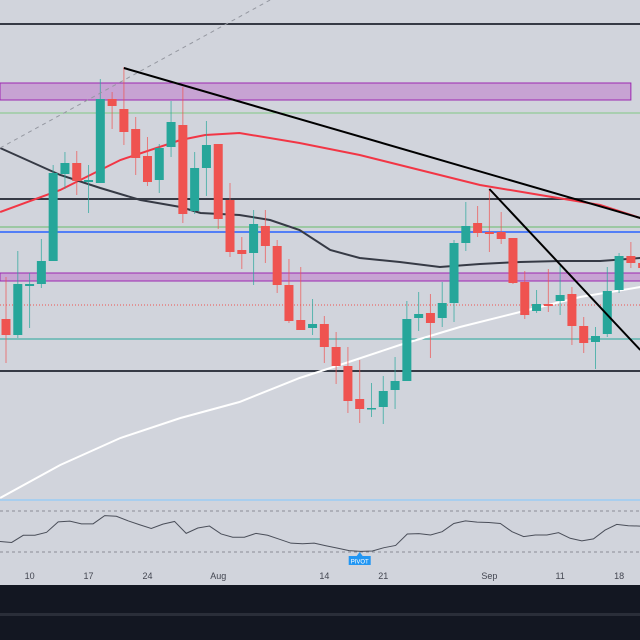 The height and width of the screenshot is (640, 640). Describe the element at coordinates (320, 277) in the screenshot. I see `middle-zone` at that location.